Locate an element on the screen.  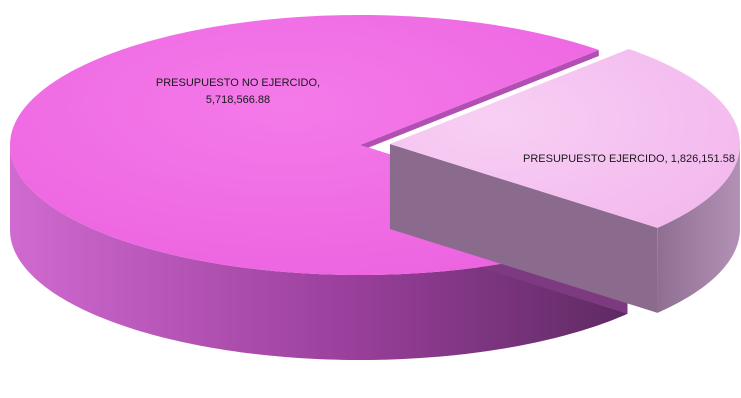
data-label-presupuesto-no-ejercido: PRESUPUESTO NO EJERCIDO, 5,718,566.88 is located at coordinates (238, 91).